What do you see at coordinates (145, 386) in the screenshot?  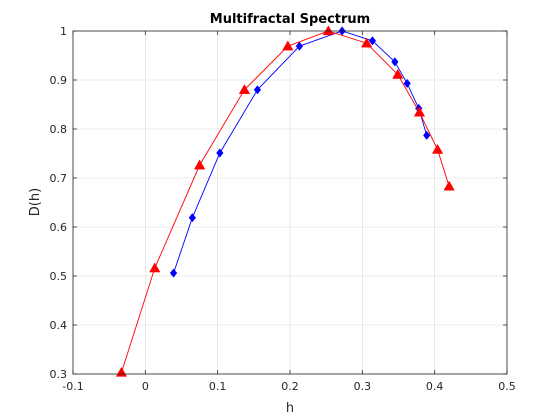 I see `x-tick-label: 0` at bounding box center [145, 386].